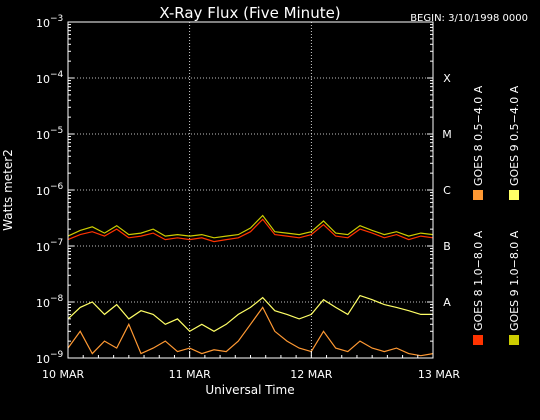  I want to click on y-tick-exponent-3: −6, so click(57, 187).